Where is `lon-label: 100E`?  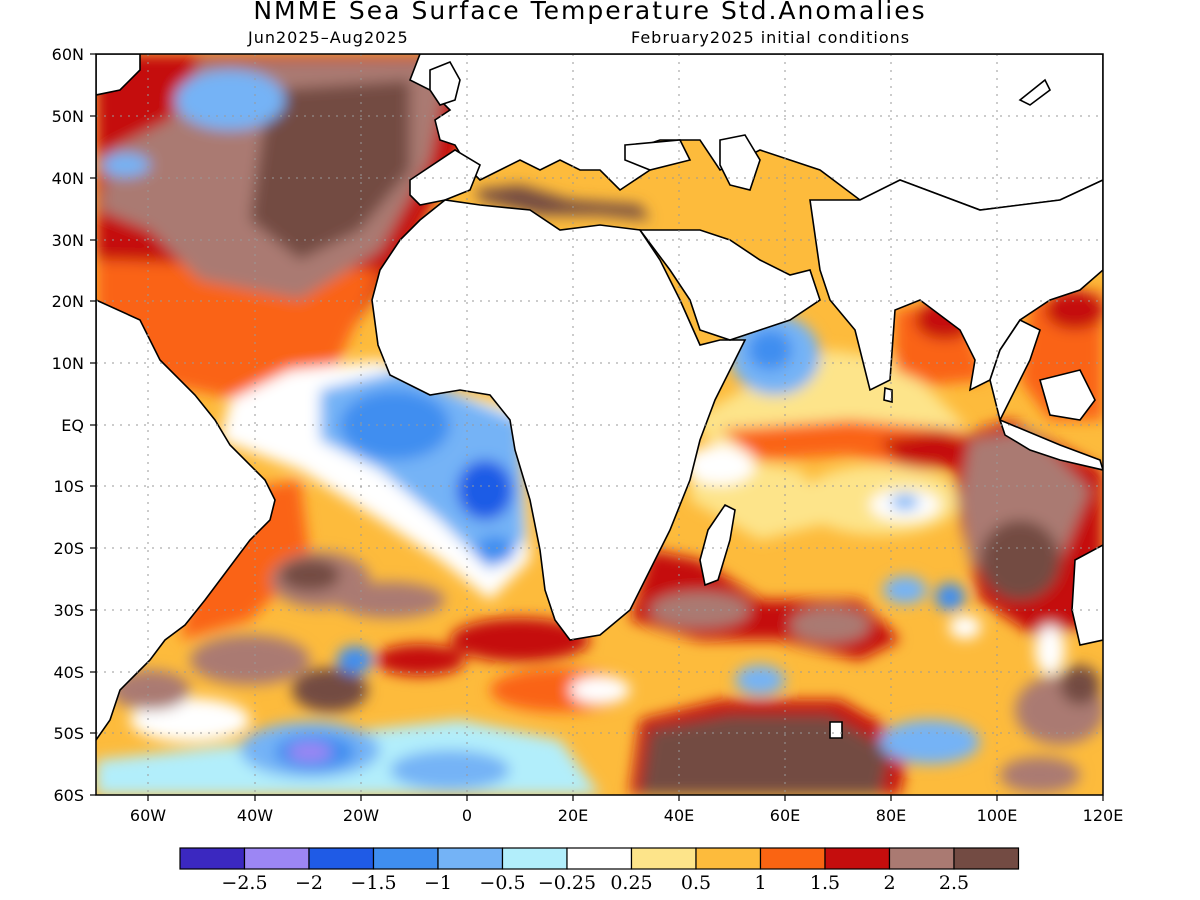
lon-label: 100E is located at coordinates (997, 815).